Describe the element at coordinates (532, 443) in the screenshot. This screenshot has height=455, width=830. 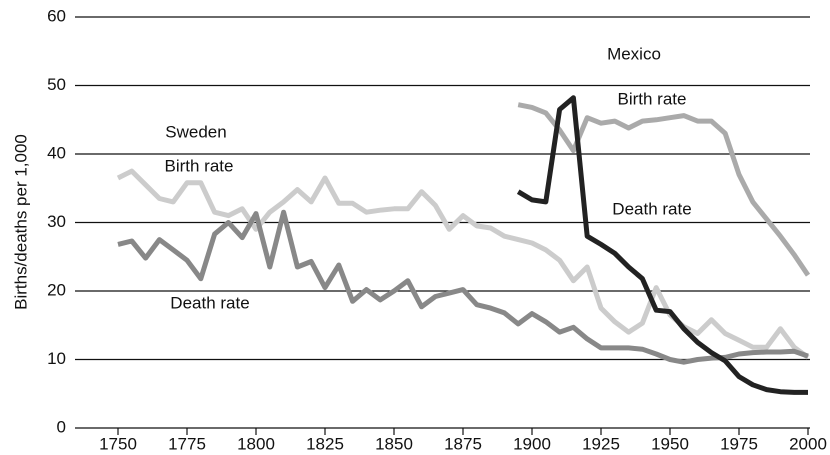
I see `x-tick-label: 1900` at that location.